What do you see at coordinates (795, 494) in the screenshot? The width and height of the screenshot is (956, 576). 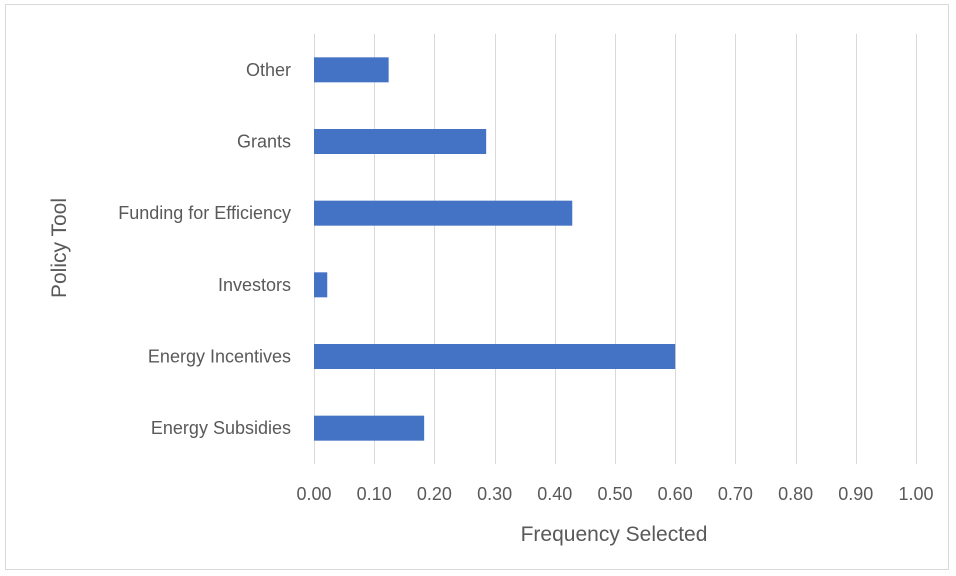 I see `x-tick-label: 0.80` at bounding box center [795, 494].